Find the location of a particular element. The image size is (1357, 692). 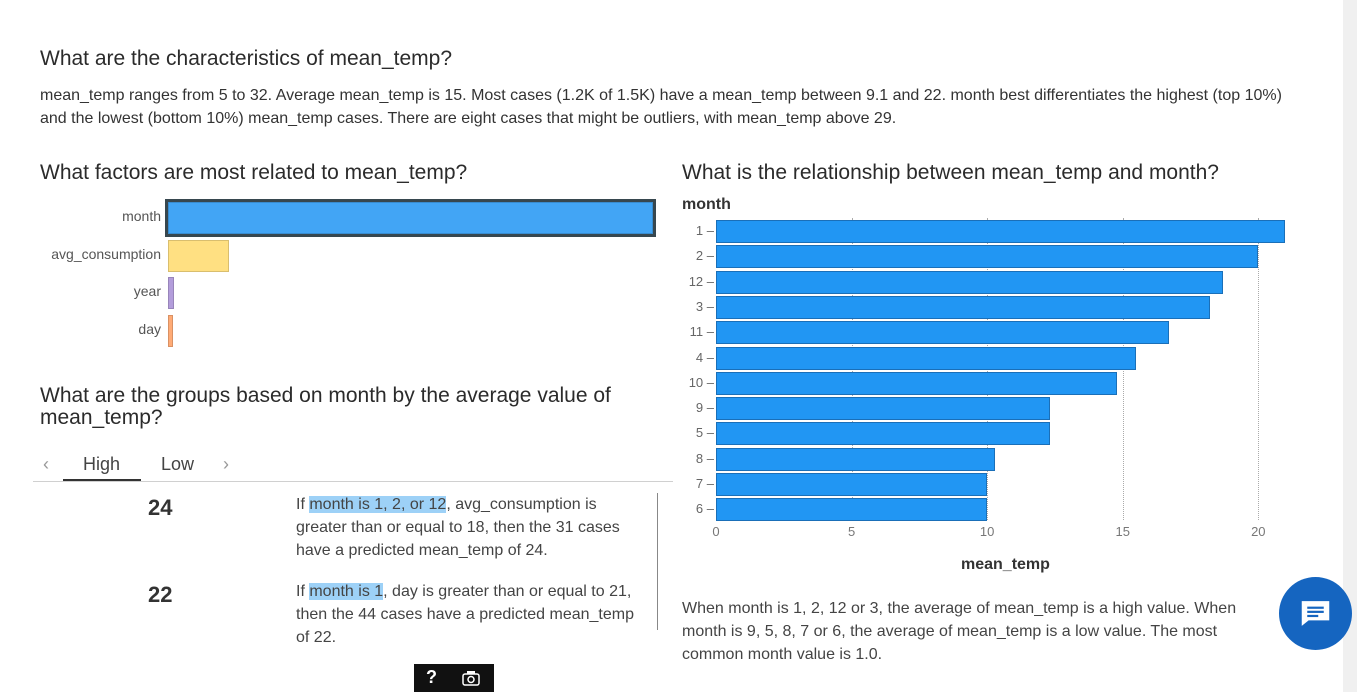

y-tick-label: 10 – is located at coordinates (701, 382).